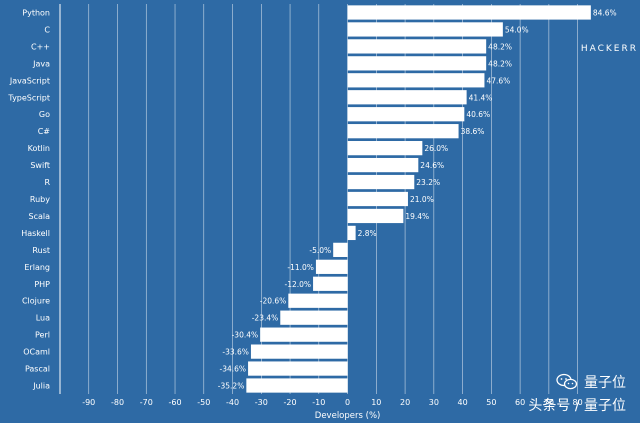 This screenshot has height=423, width=640. Describe the element at coordinates (88, 402) in the screenshot. I see `x-tick-label: -90` at that location.